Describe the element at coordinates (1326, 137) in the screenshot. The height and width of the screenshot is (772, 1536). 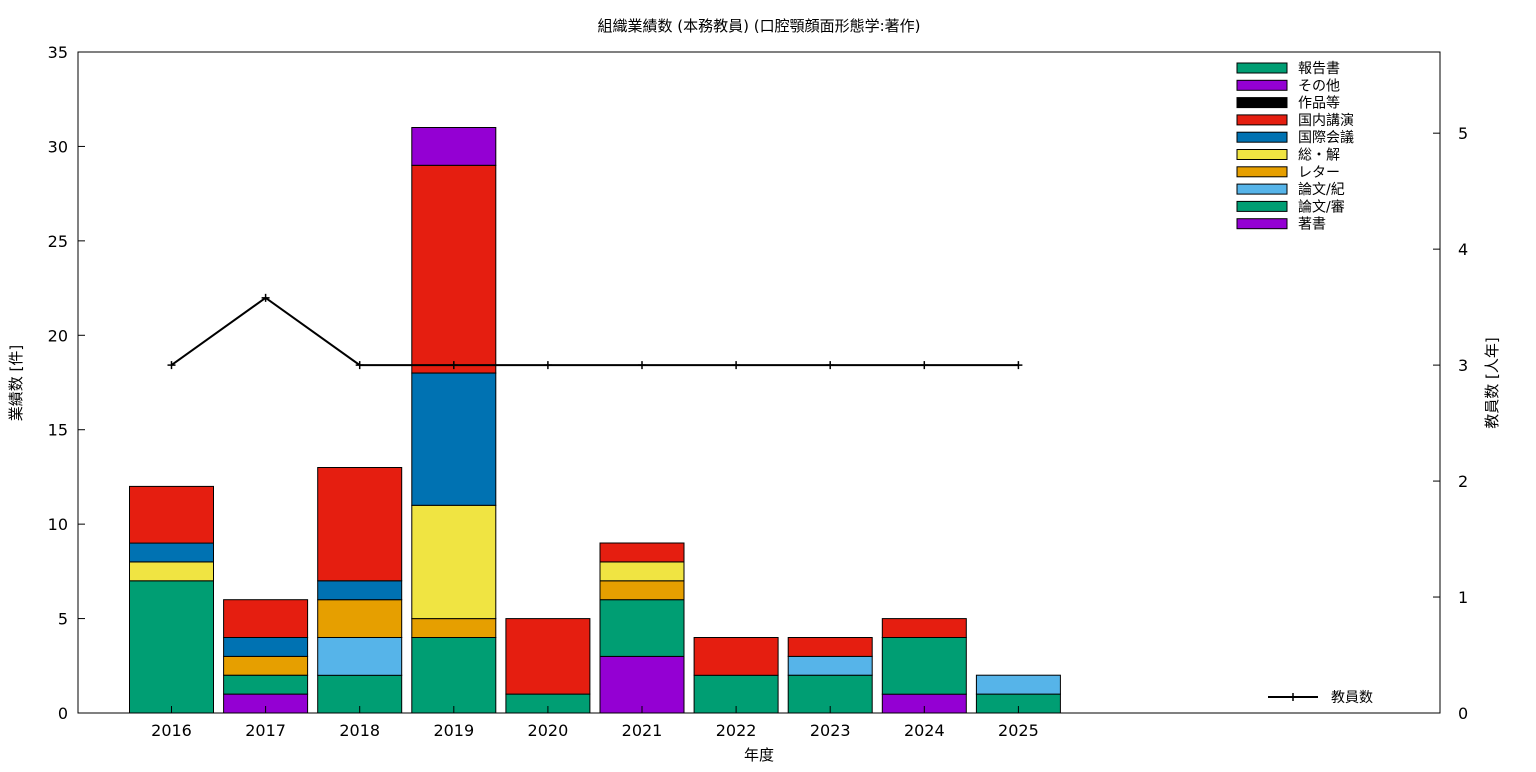
I see `legend-label-4: 国際会議` at that location.